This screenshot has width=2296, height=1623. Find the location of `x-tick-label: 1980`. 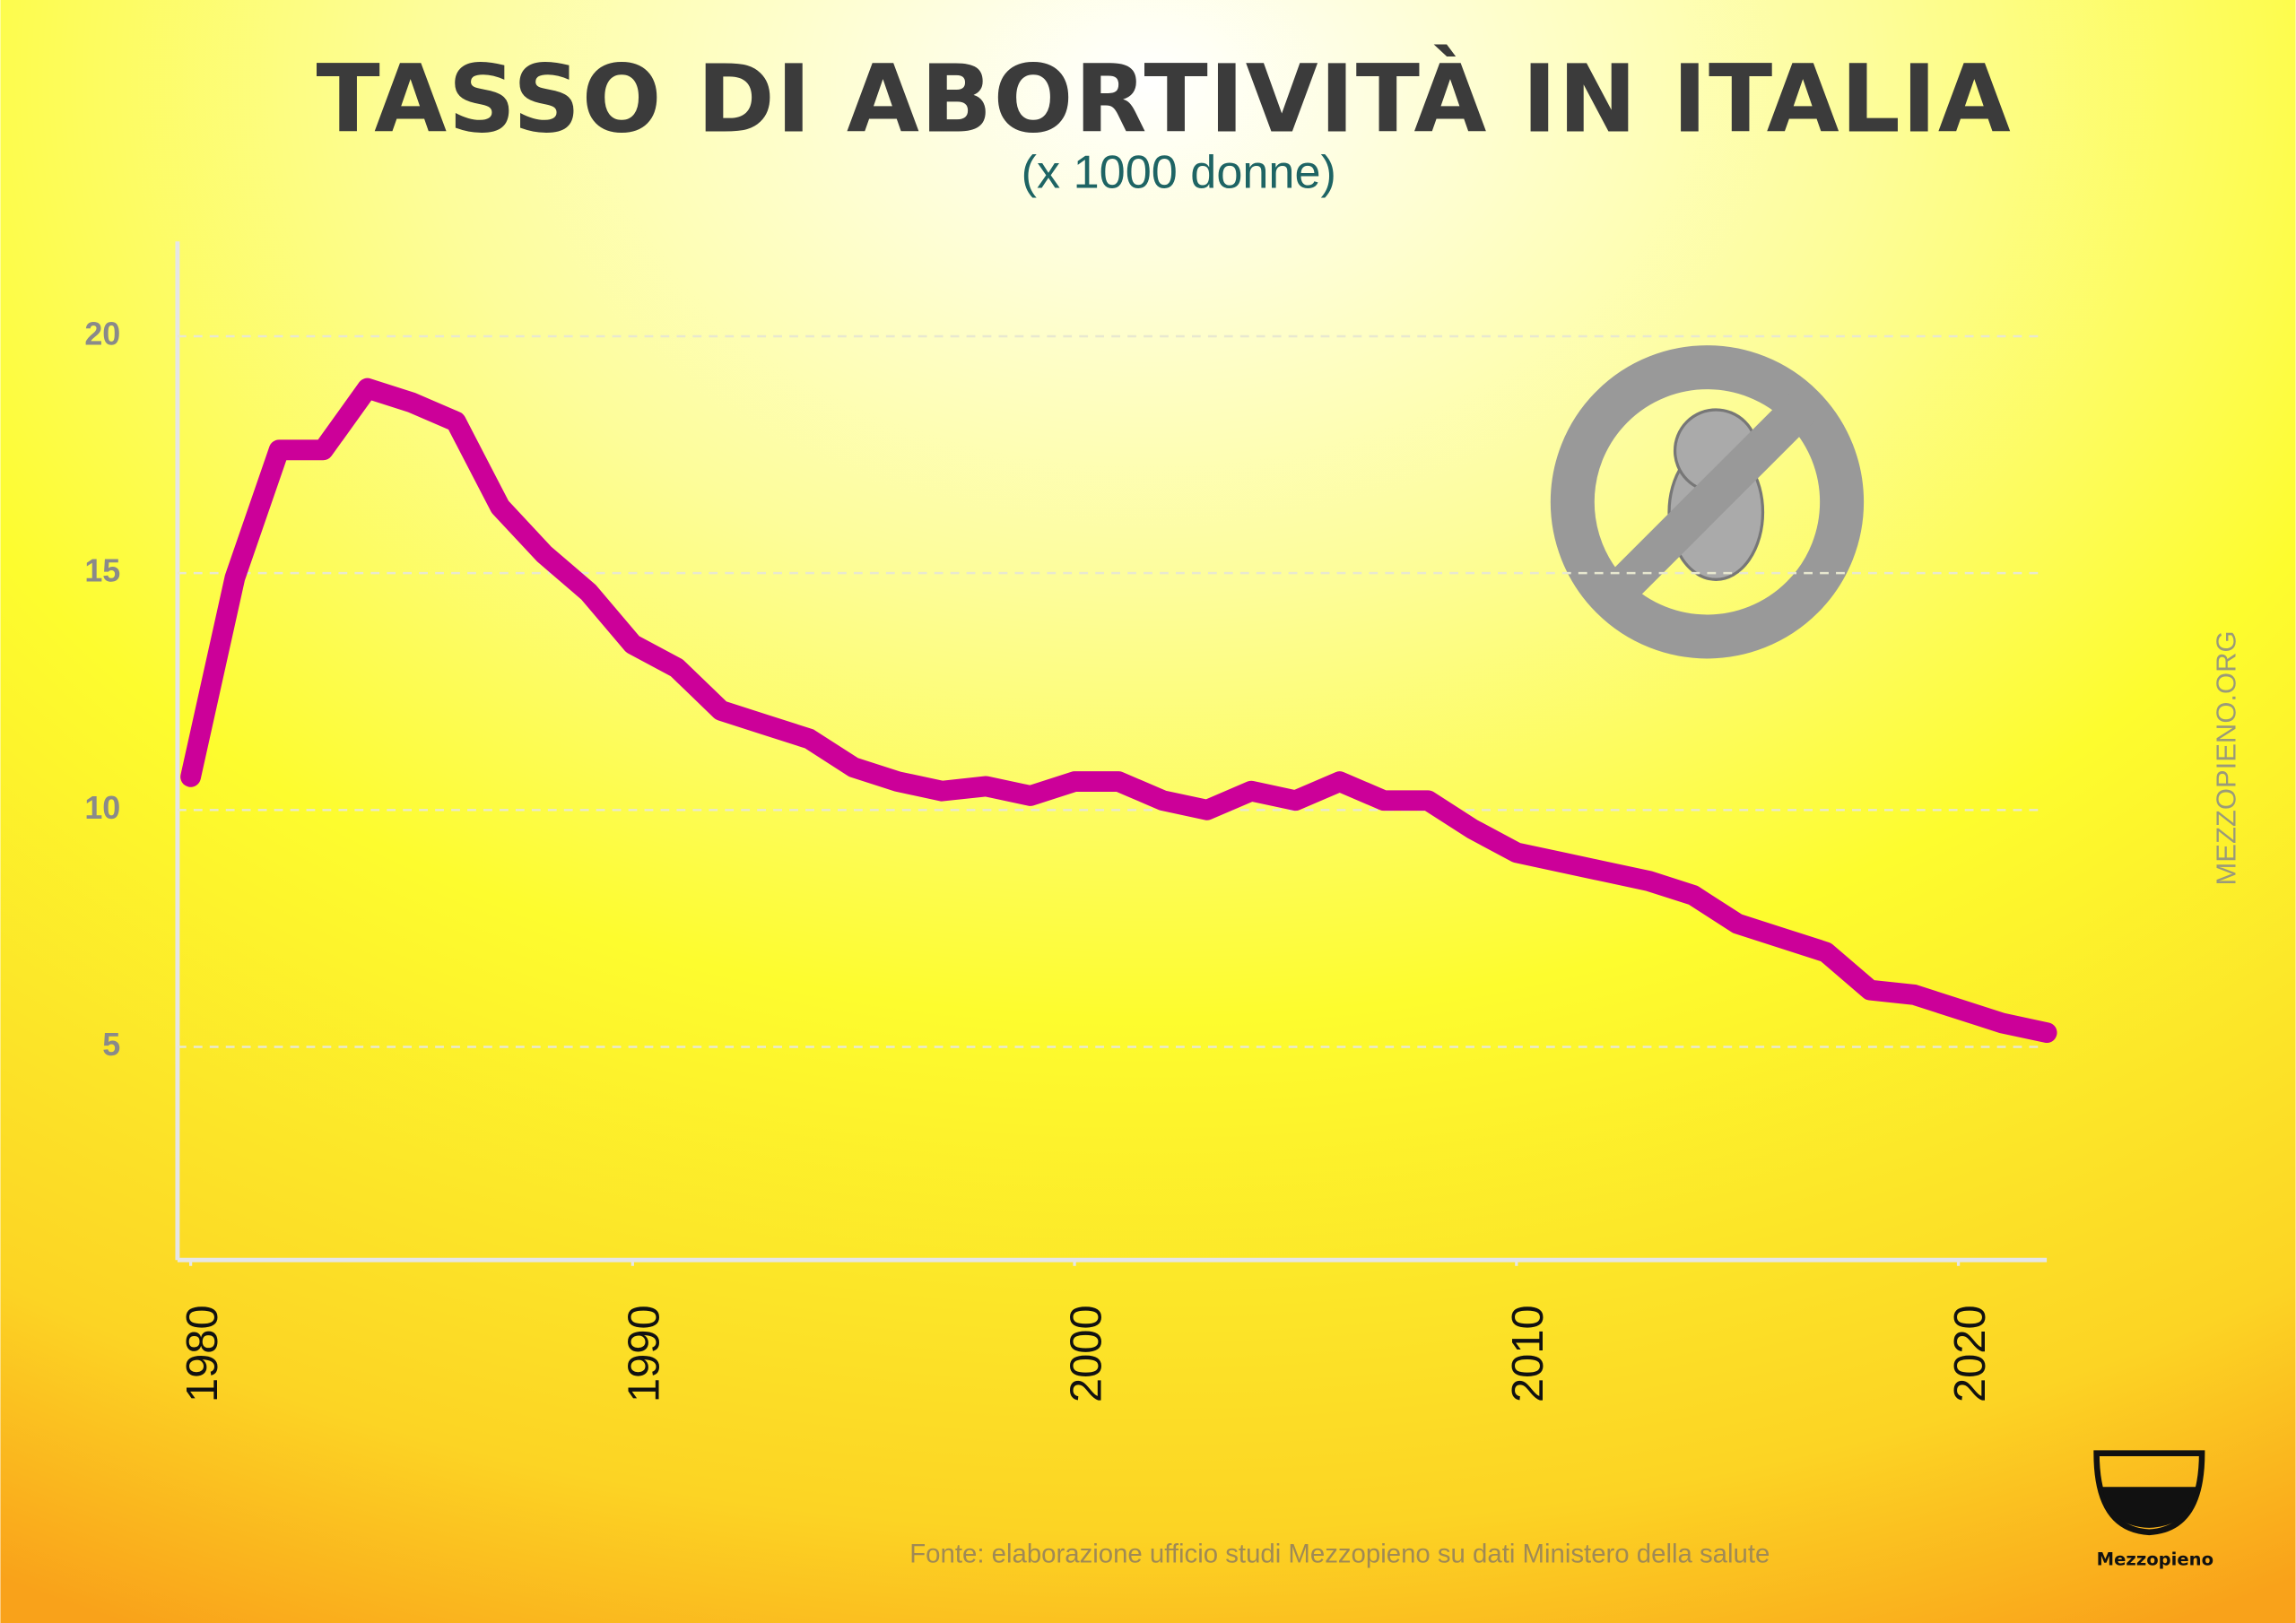

x-tick-label: 1980 is located at coordinates (202, 1353).